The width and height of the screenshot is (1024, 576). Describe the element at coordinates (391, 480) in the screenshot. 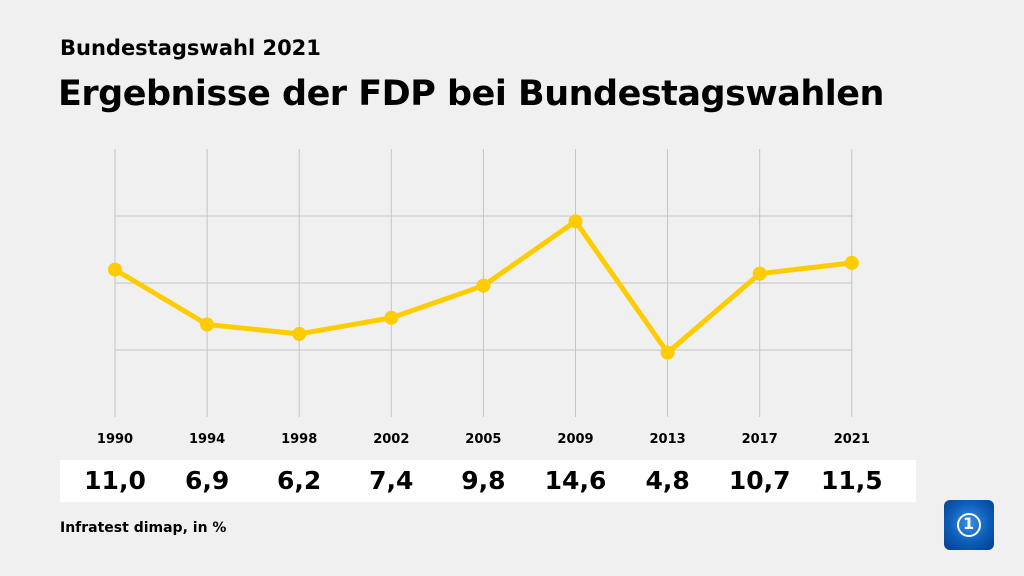

I see `data-label: 7,4` at that location.